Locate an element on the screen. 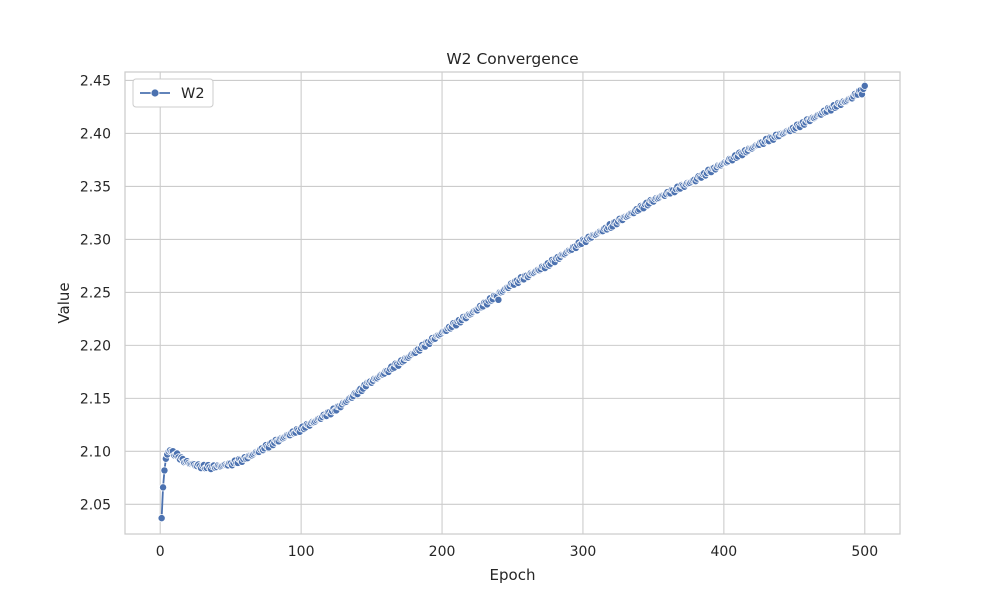 The image size is (1000, 600). y-tick-label: 2.25 is located at coordinates (95, 293).